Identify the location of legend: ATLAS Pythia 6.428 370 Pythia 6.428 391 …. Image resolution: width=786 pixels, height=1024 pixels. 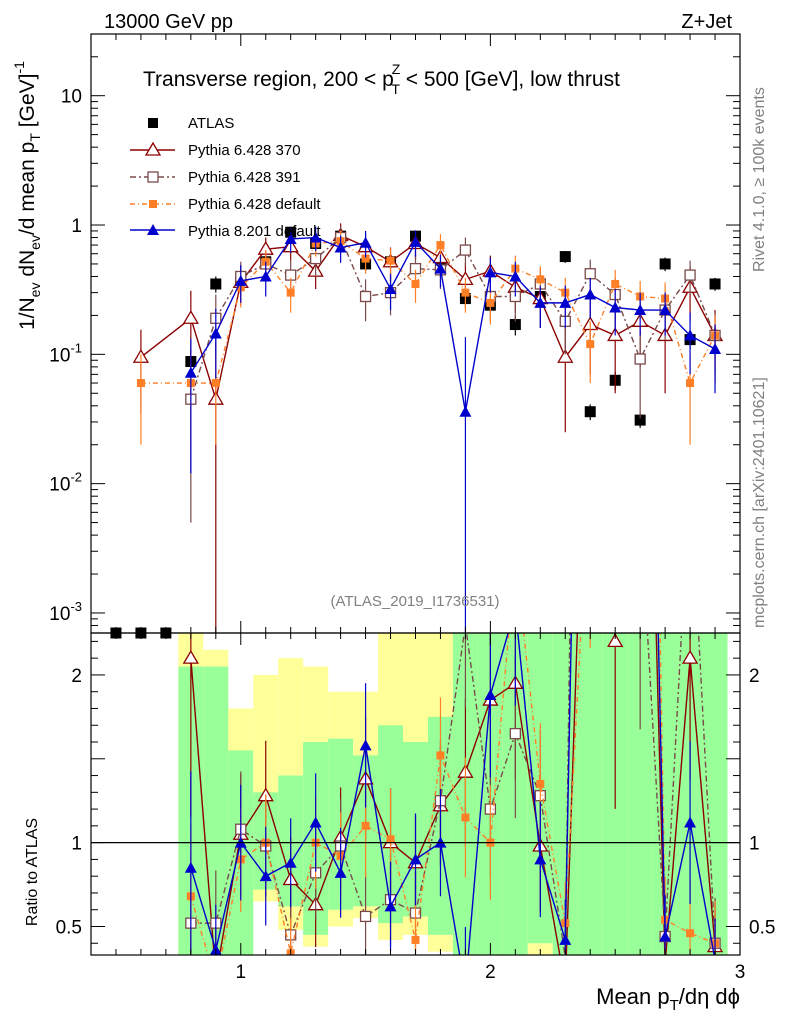
(225, 177).